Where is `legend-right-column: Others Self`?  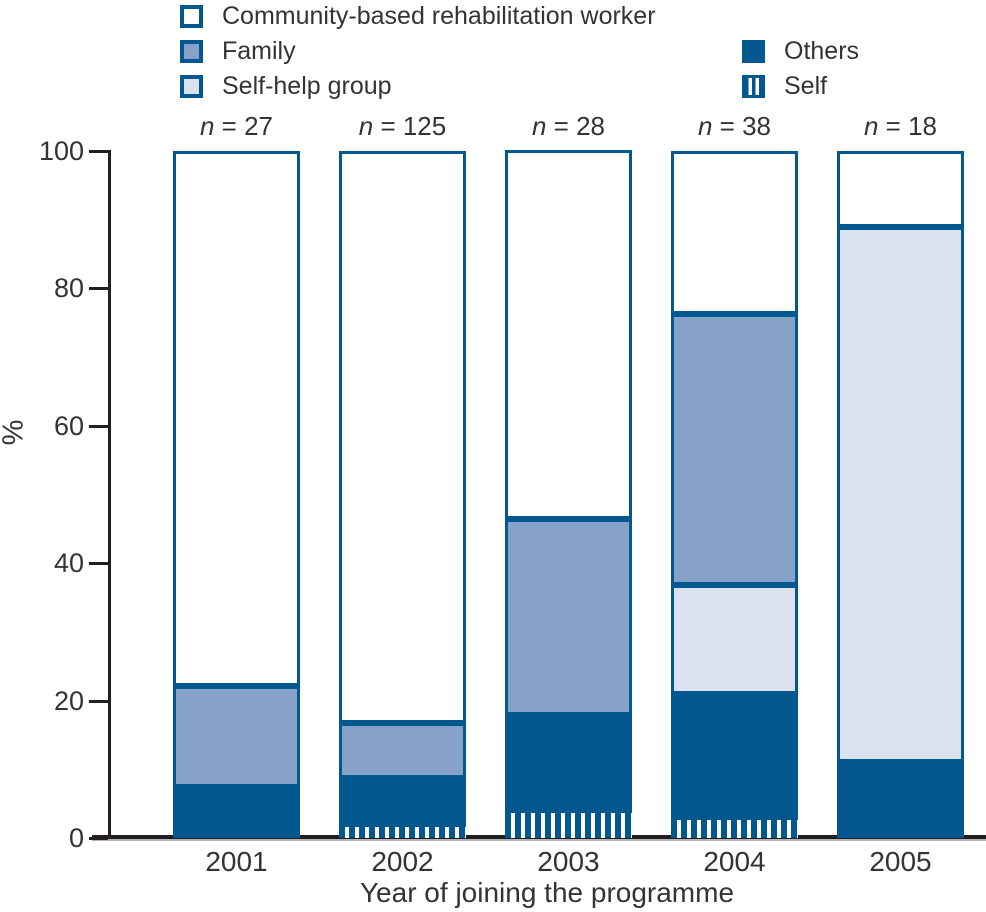
legend-right-column: Others Self is located at coordinates (801, 73).